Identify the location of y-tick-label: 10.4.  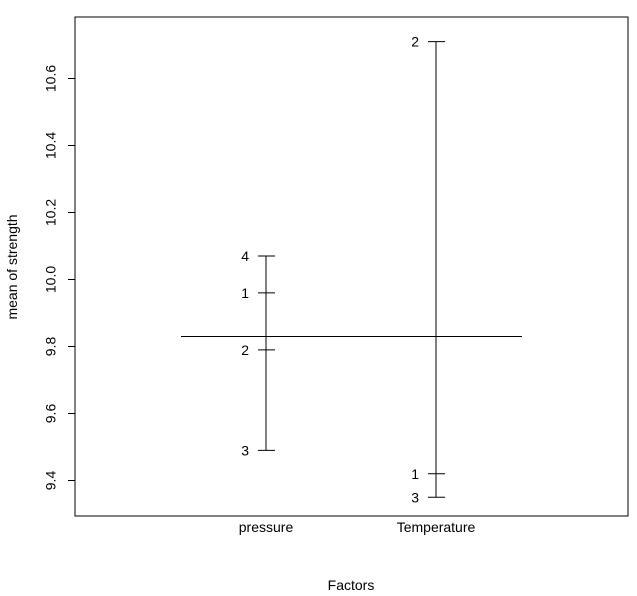
(51, 145).